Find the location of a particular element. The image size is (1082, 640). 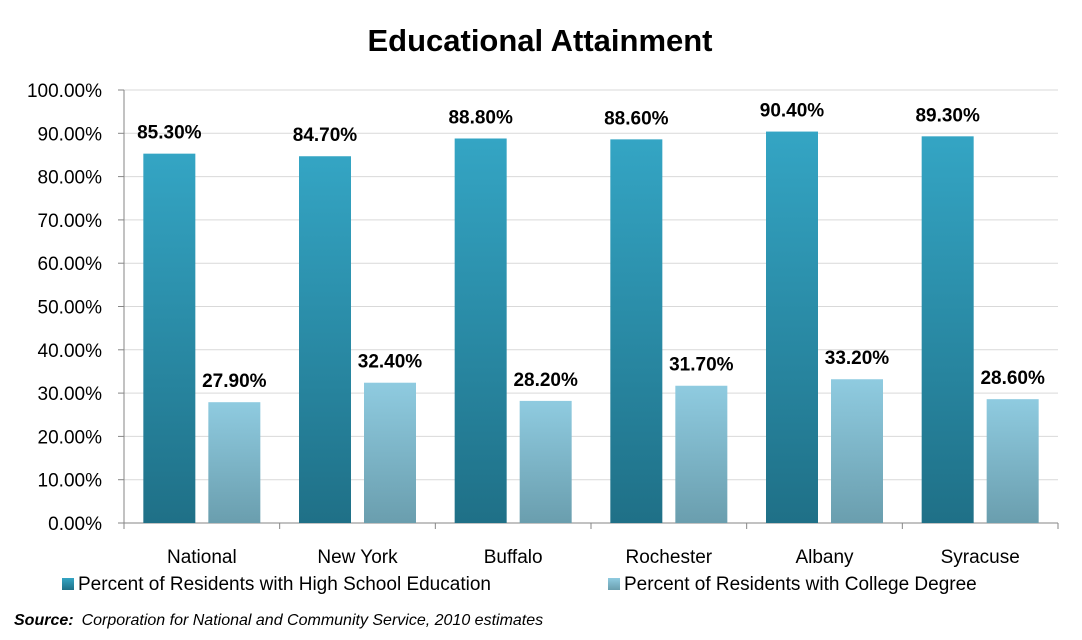

y-tick-label: 0.00% is located at coordinates (75, 524).